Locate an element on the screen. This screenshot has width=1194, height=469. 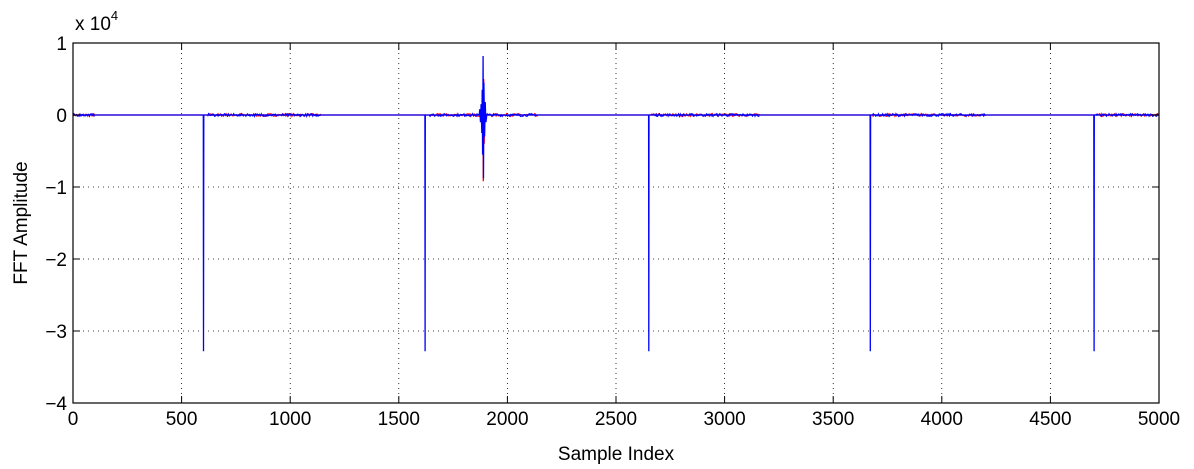
y-exponent-power: 4 is located at coordinates (114, 15).